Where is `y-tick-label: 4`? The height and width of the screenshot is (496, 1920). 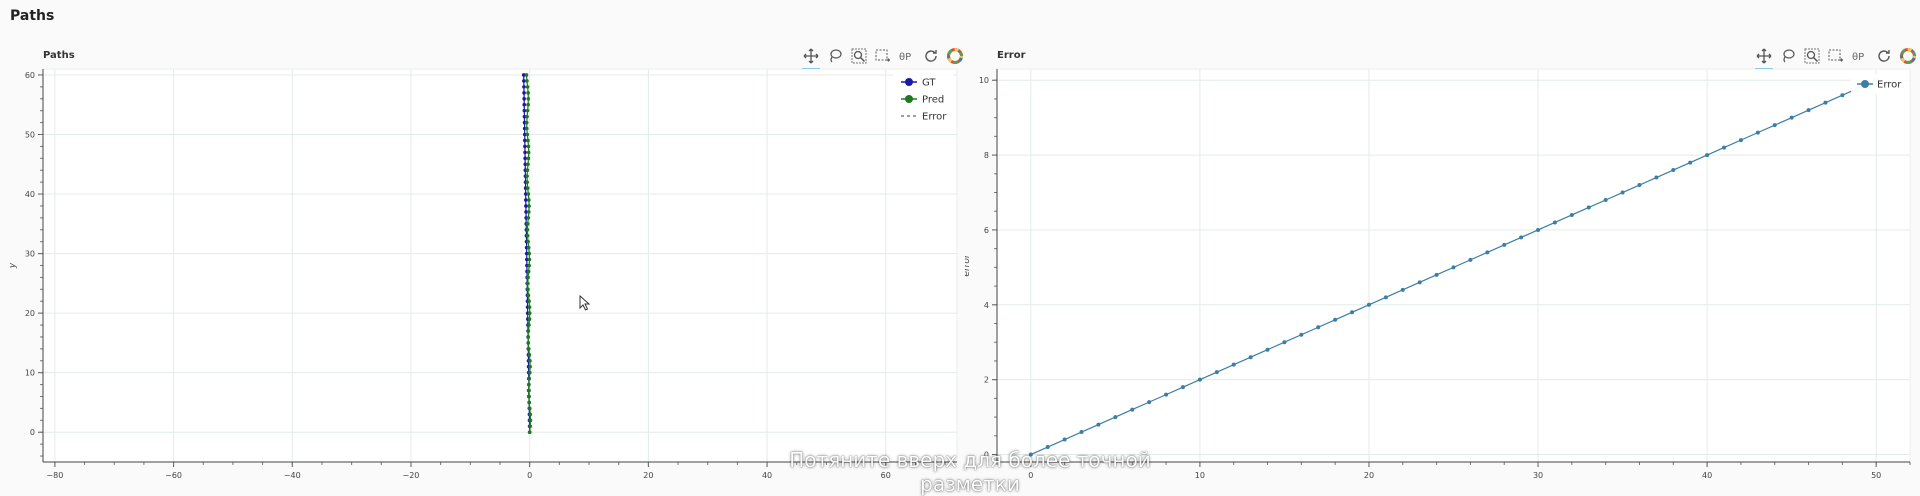 y-tick-label: 4 is located at coordinates (986, 305).